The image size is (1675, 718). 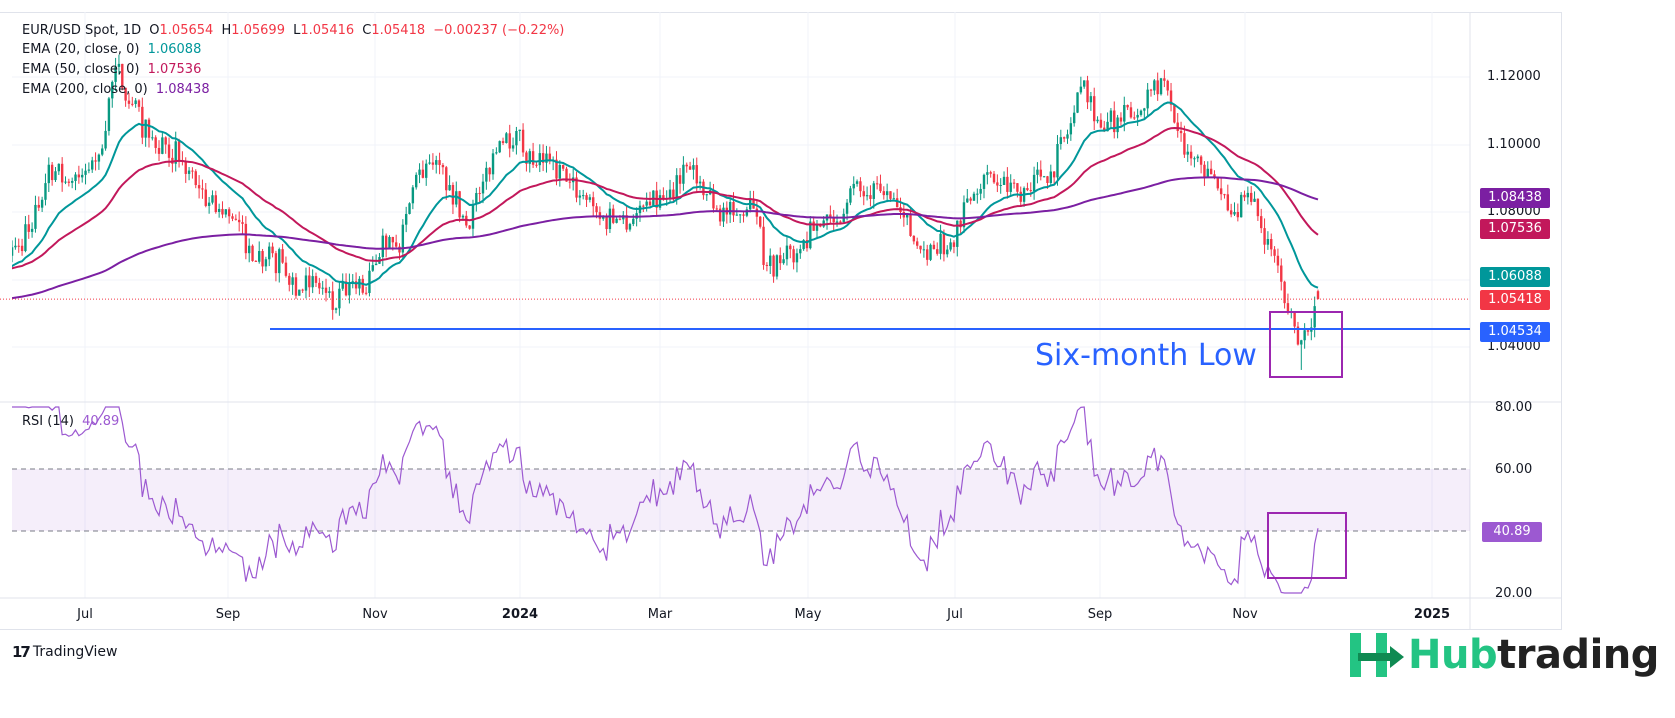 I want to click on symbol-label: EUR/USD Spot, 1D, so click(x=82, y=30).